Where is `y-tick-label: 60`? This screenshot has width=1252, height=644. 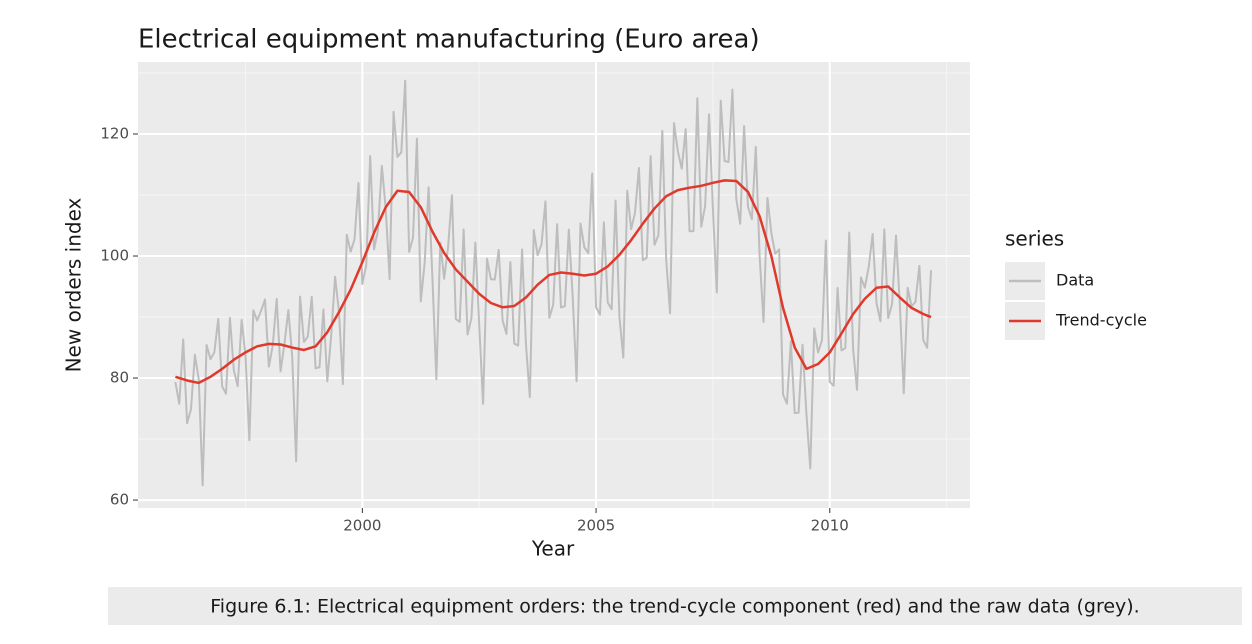
y-tick-label: 60 is located at coordinates (119, 500).